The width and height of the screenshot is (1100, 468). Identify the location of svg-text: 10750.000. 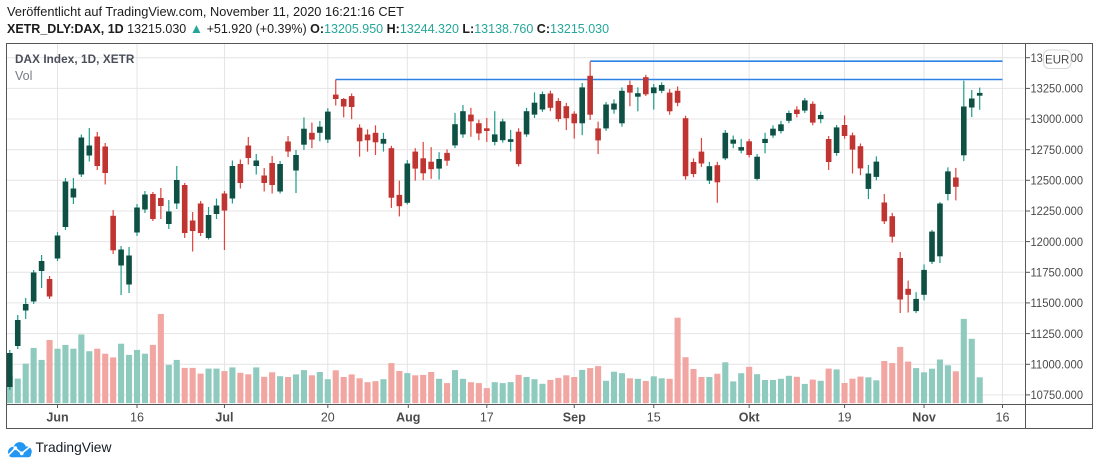
(1057, 395).